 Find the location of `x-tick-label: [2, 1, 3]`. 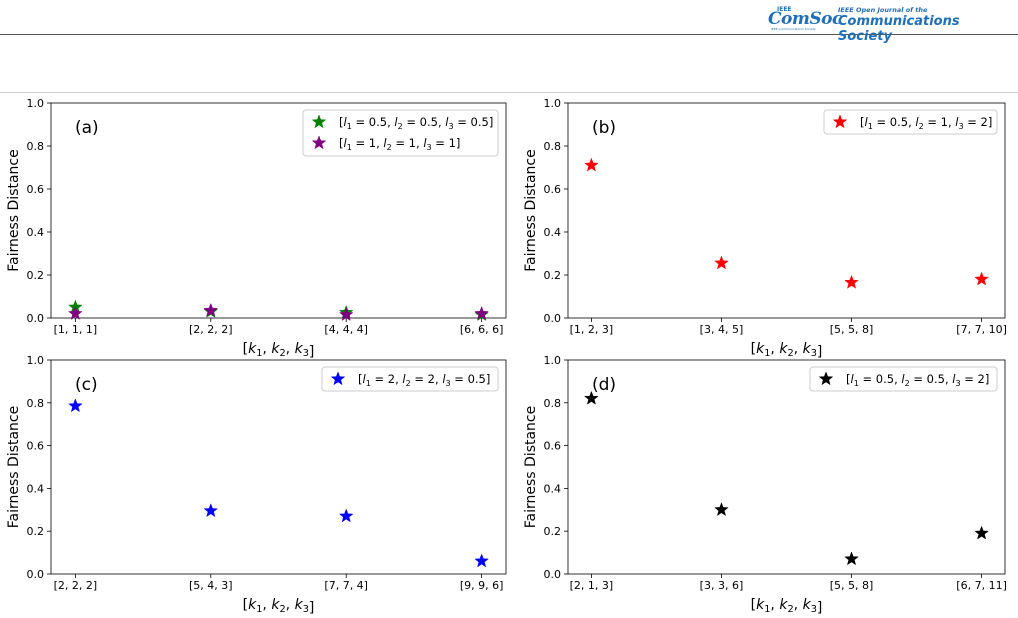

x-tick-label: [2, 1, 3] is located at coordinates (592, 585).